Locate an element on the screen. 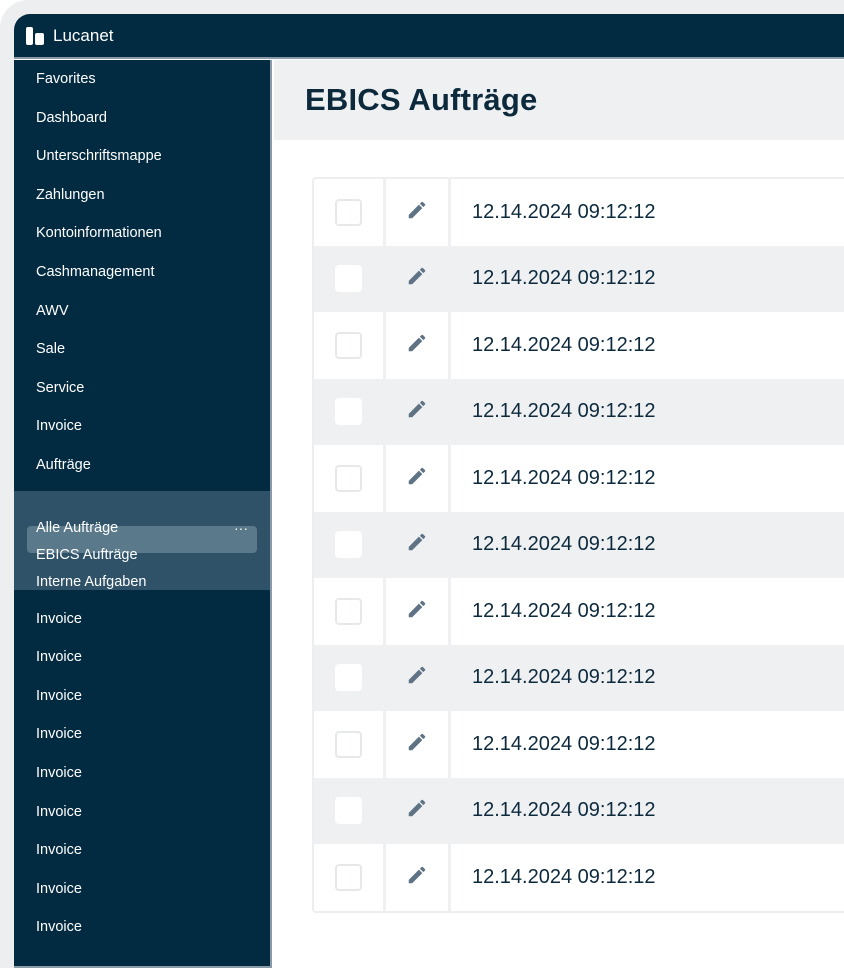 The image size is (844, 968). sidebar-item-unterschriftsmappe: Unterschriftsmappe is located at coordinates (99, 156).